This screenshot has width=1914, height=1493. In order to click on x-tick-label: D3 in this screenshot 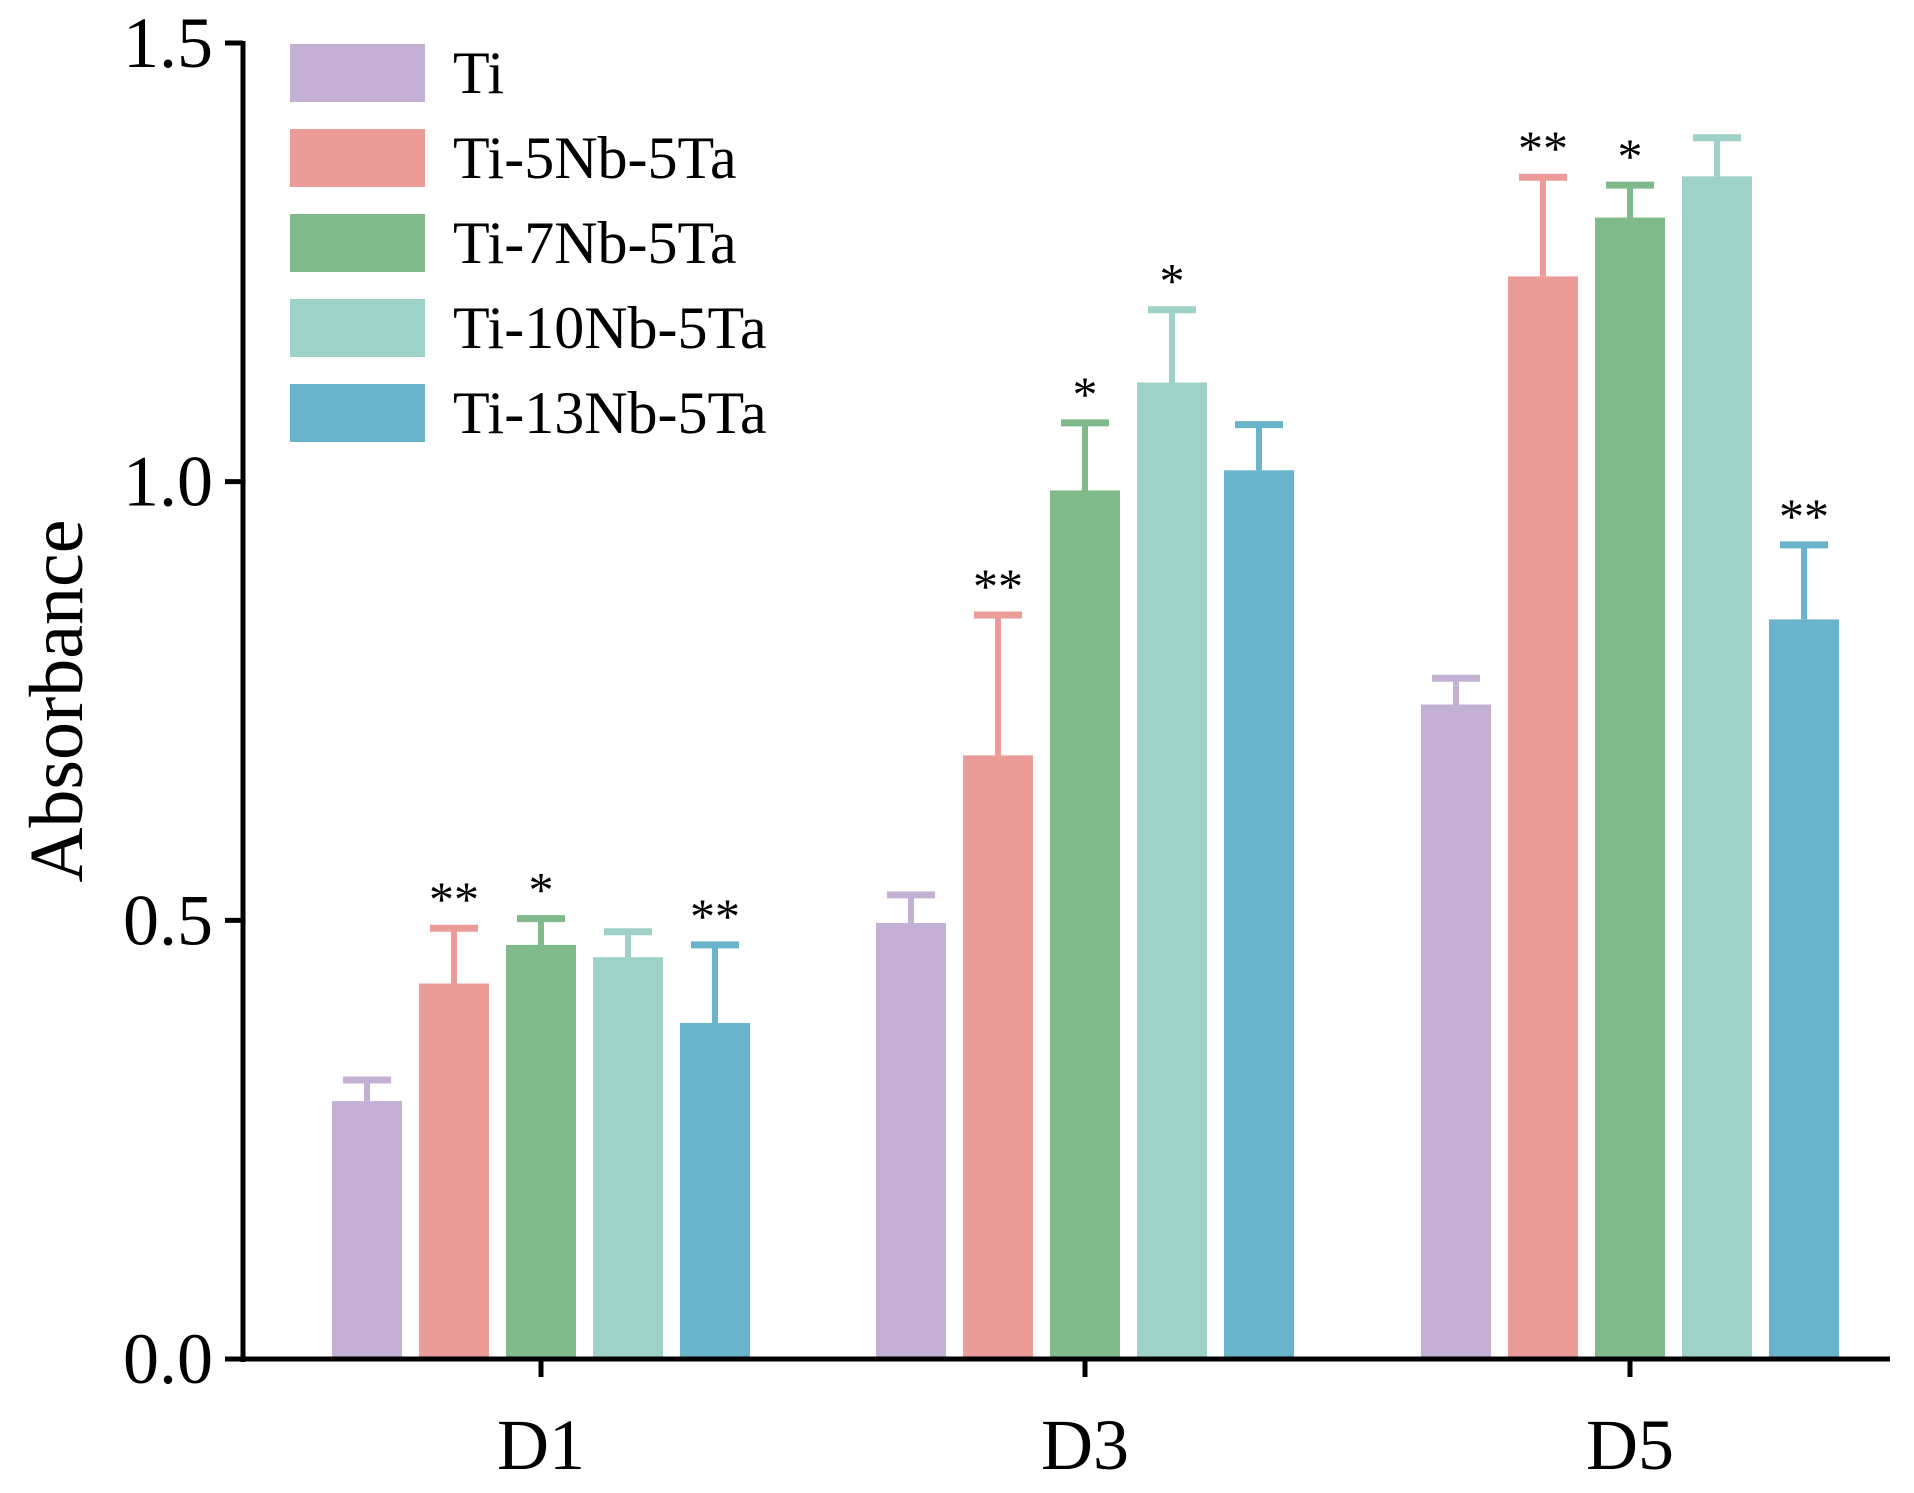, I will do `click(1085, 1445)`.